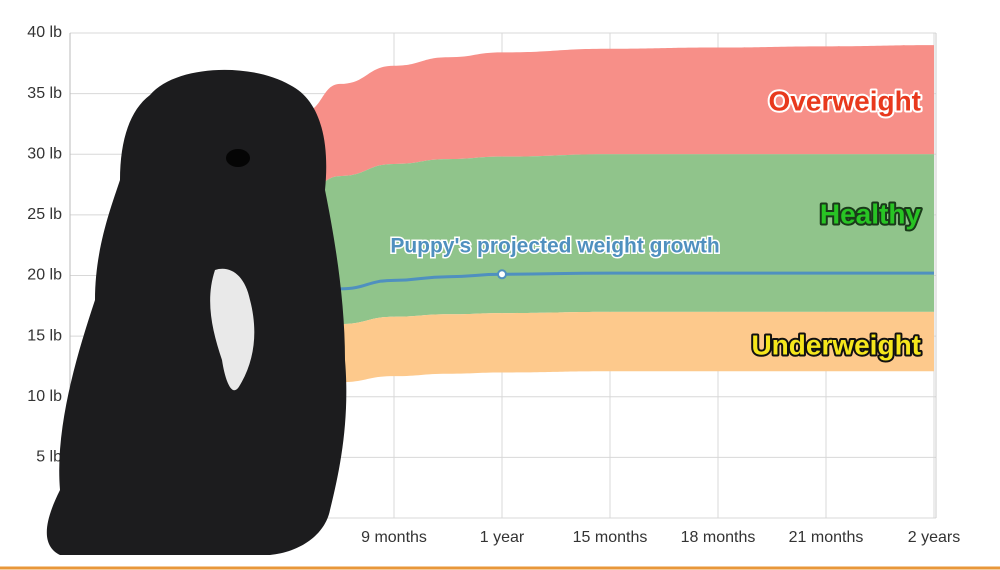 This screenshot has height=570, width=1000. Describe the element at coordinates (238, 158) in the screenshot. I see `dog-nose` at that location.